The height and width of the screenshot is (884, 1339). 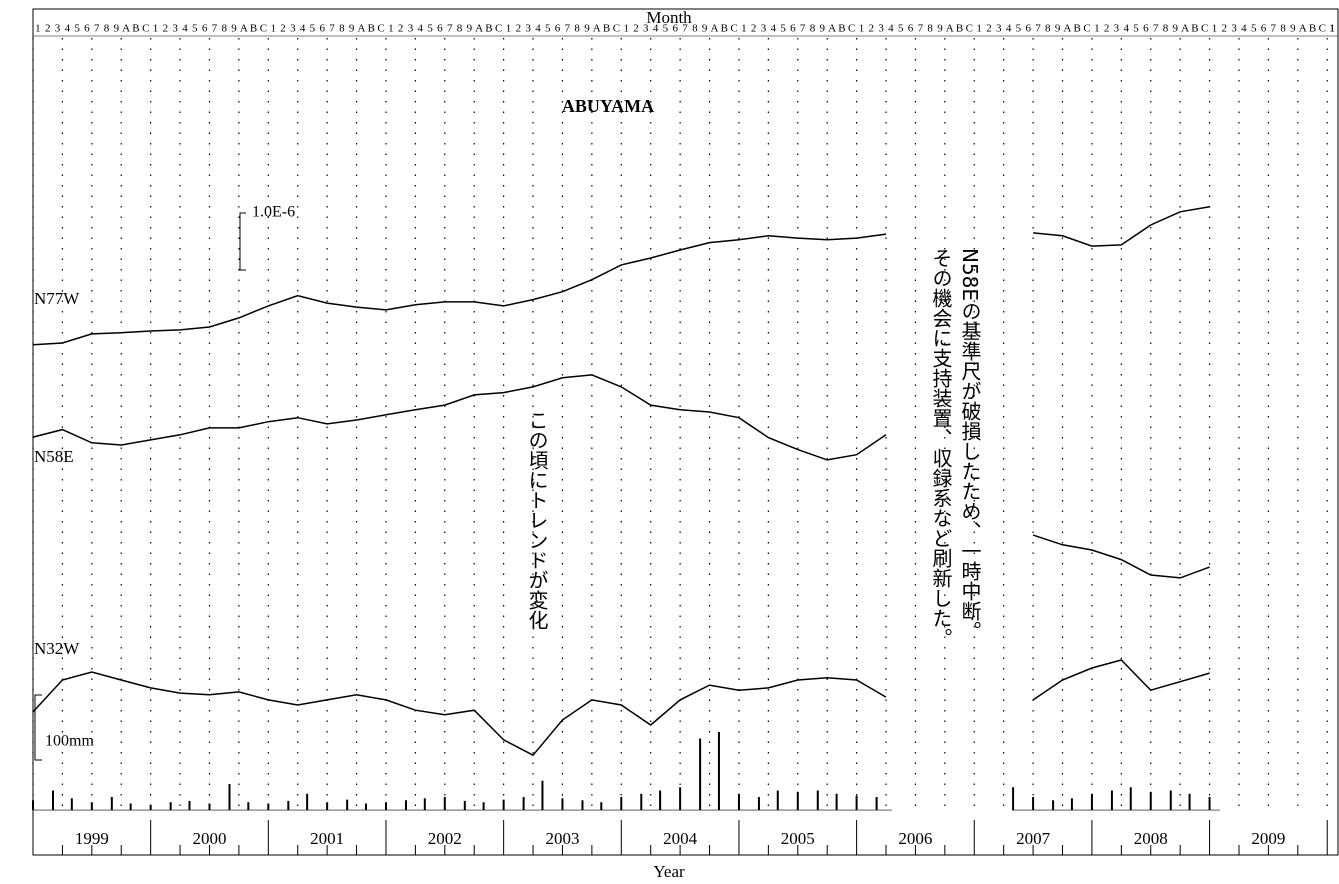 I want to click on x-tick-label: 2002, so click(x=445, y=838).